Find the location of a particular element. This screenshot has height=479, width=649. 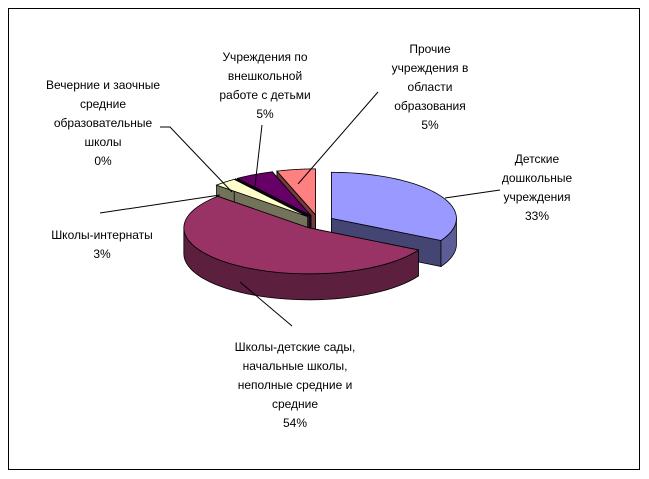

data-label: Школы-интернаты 3% is located at coordinates (102, 245).